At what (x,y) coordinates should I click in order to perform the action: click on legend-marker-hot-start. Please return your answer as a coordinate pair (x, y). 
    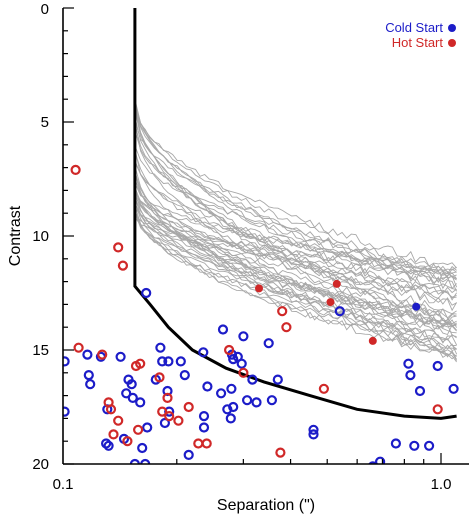
    Looking at the image, I should click on (452, 43).